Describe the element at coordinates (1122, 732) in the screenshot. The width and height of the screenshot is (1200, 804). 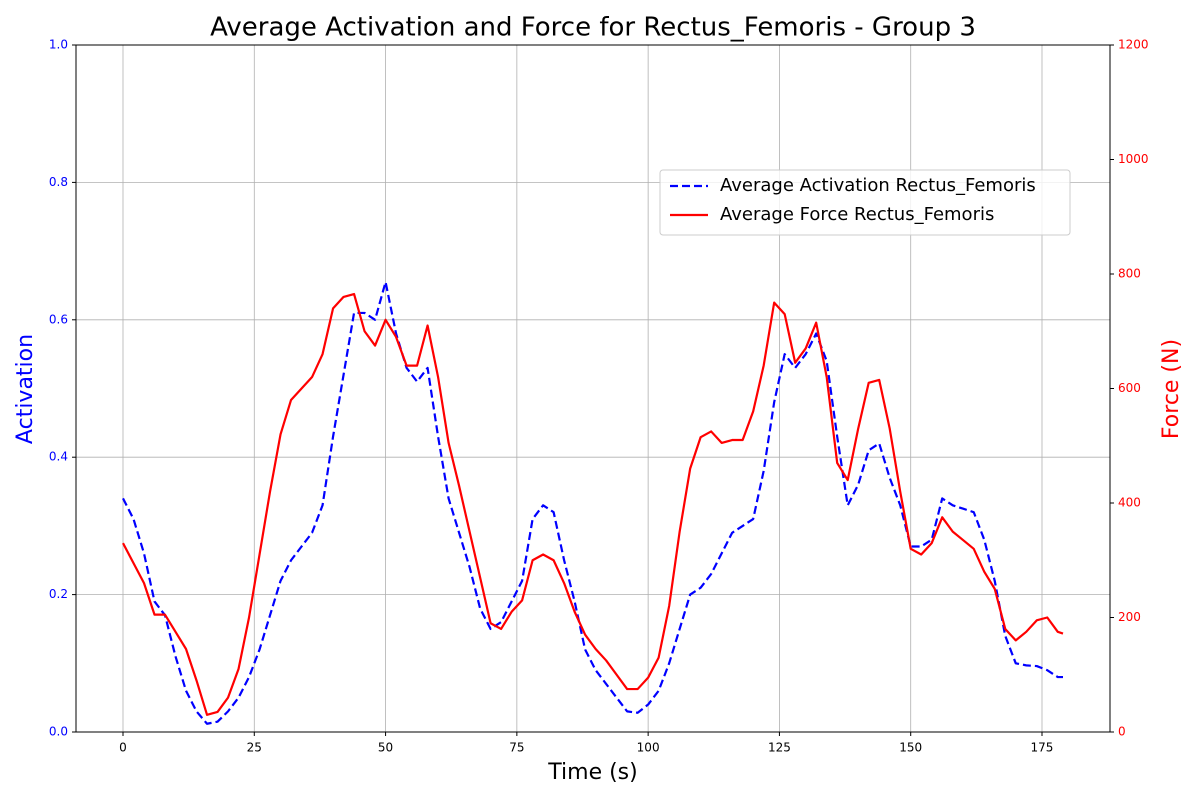
I see `y2-tick-label: 0` at that location.